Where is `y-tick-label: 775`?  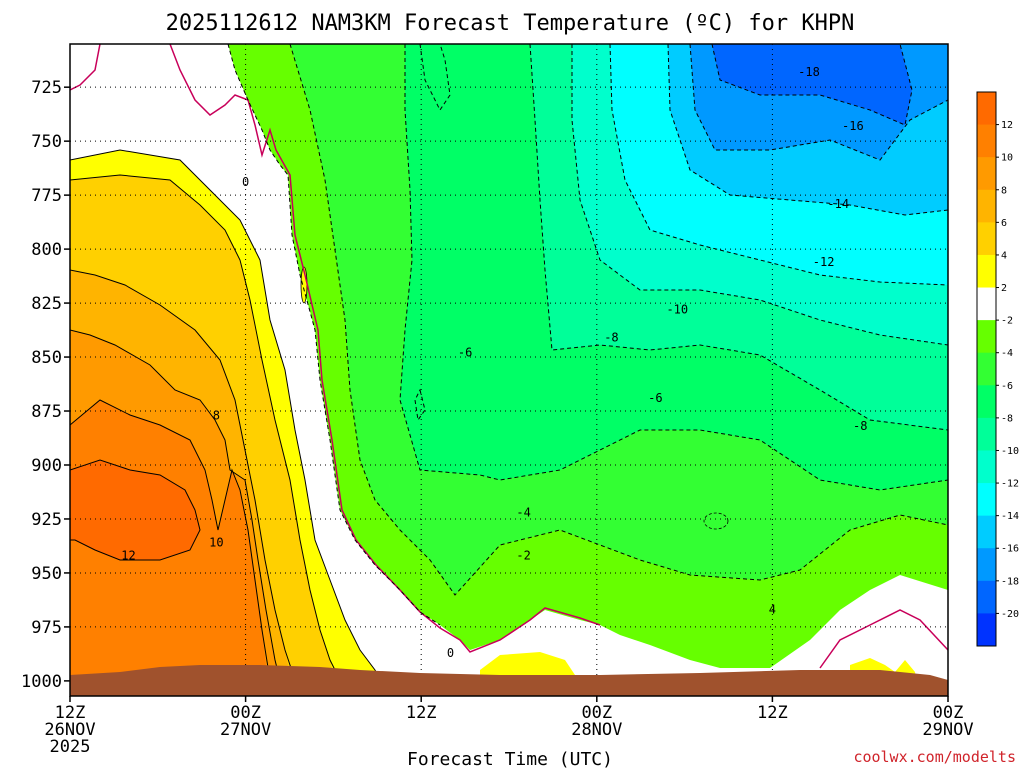 y-tick-label: 775 is located at coordinates (46, 196).